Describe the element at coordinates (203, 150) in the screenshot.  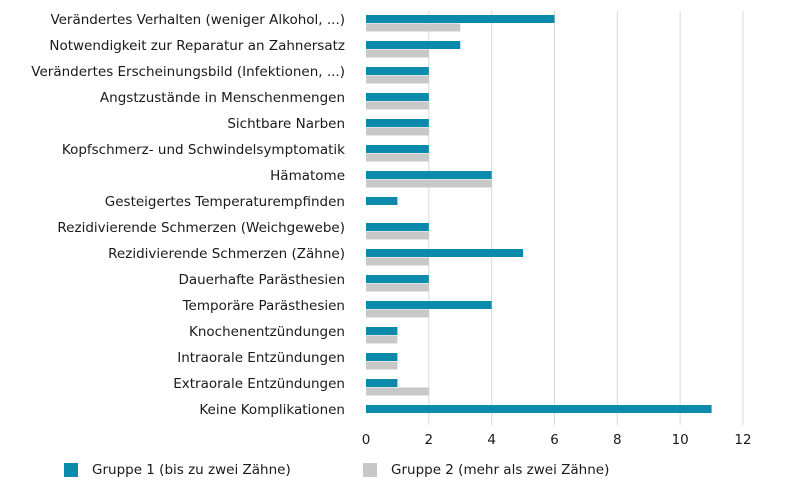
I see `category-label: Kopfschmerz- und Schwindelsymptomatik` at that location.